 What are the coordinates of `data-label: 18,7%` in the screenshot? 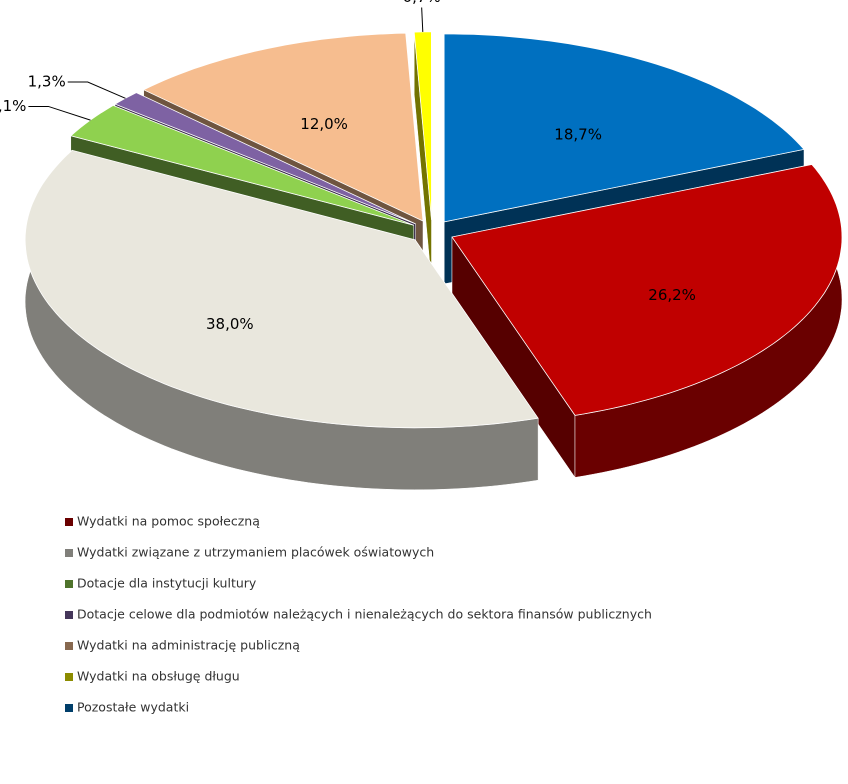 It's located at (578, 134).